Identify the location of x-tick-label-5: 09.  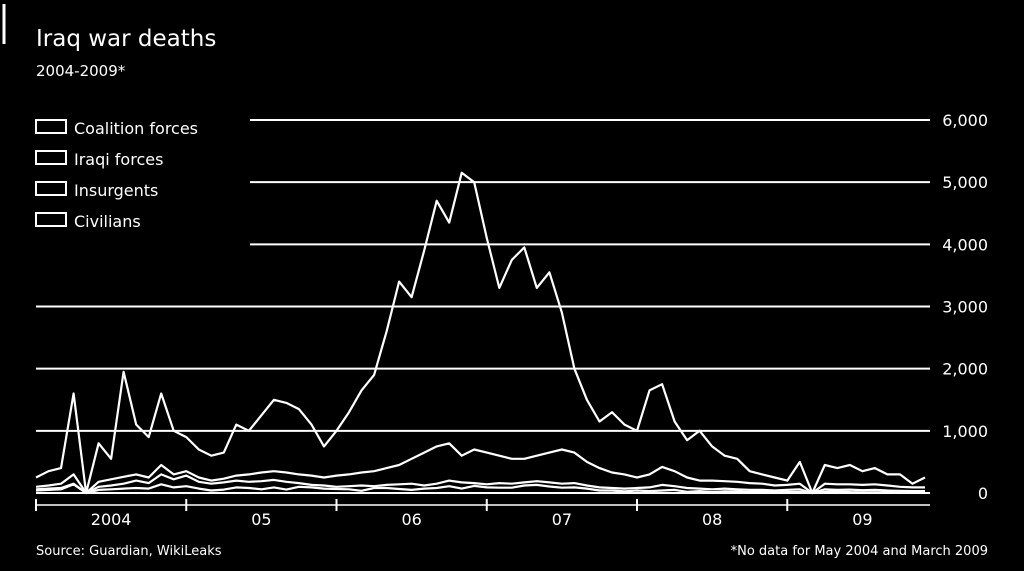
(862, 519).